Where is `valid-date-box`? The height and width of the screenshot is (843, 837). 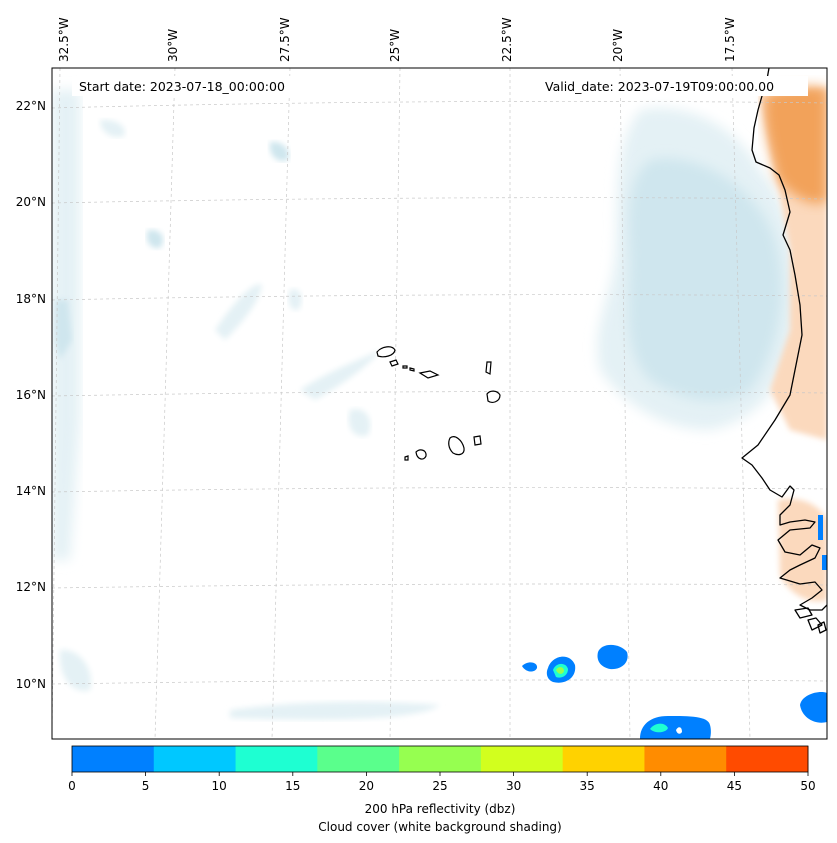 valid-date-box is located at coordinates (673, 86).